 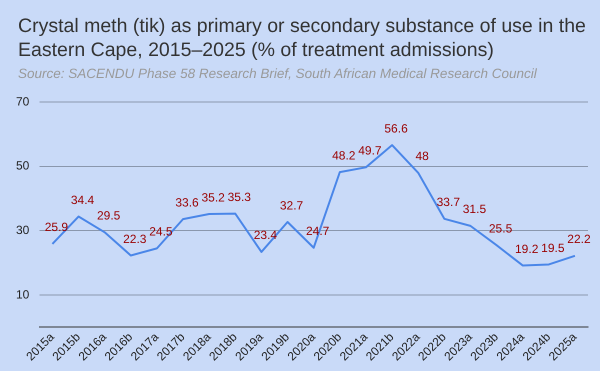 What do you see at coordinates (579, 239) in the screenshot?
I see `data-label: 22.2` at bounding box center [579, 239].